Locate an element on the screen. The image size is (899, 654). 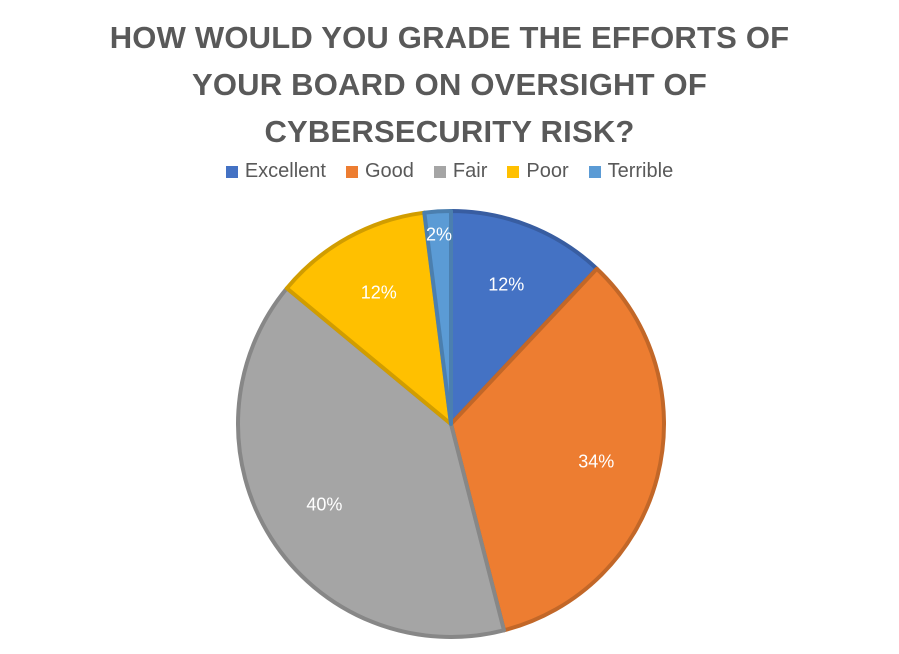
pie-slice-good is located at coordinates (557, 449).